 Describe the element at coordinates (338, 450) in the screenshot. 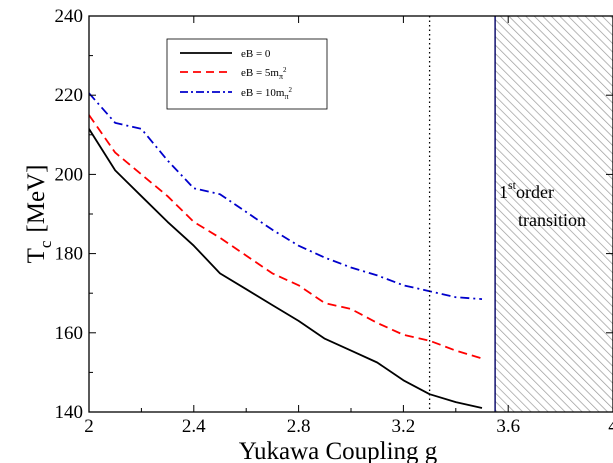

I see `x-axis-title: Yukawa Coupling g` at that location.